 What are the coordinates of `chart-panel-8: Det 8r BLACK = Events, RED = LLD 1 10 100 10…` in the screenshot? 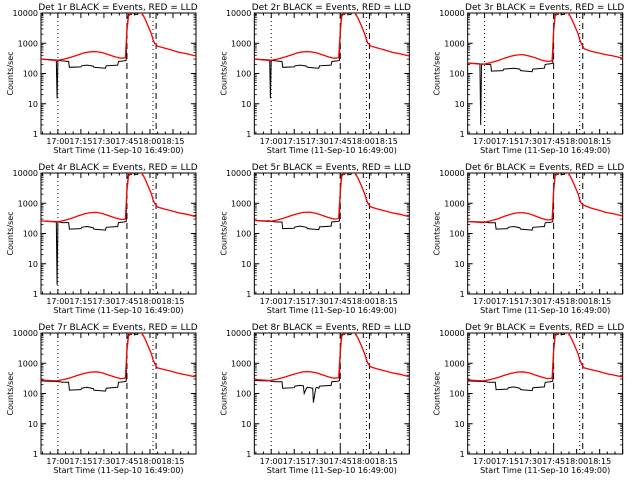 It's located at (315, 399).